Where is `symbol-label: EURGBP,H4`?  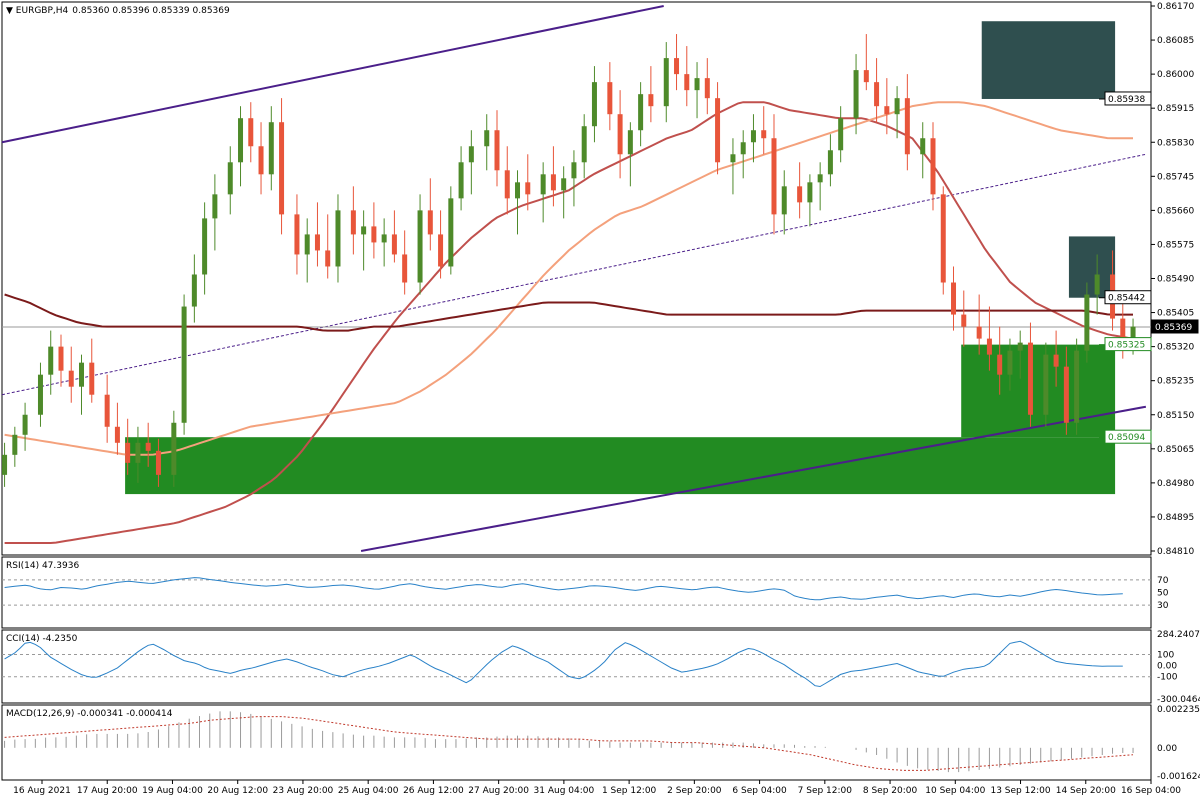
symbol-label: EURGBP,H4 is located at coordinates (42, 11).